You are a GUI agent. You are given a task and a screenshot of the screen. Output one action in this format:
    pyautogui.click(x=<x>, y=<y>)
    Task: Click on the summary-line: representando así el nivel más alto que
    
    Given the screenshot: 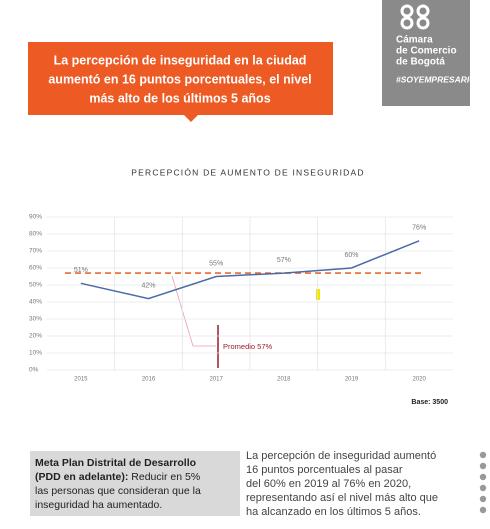 What is the action you would take?
    pyautogui.click(x=342, y=498)
    